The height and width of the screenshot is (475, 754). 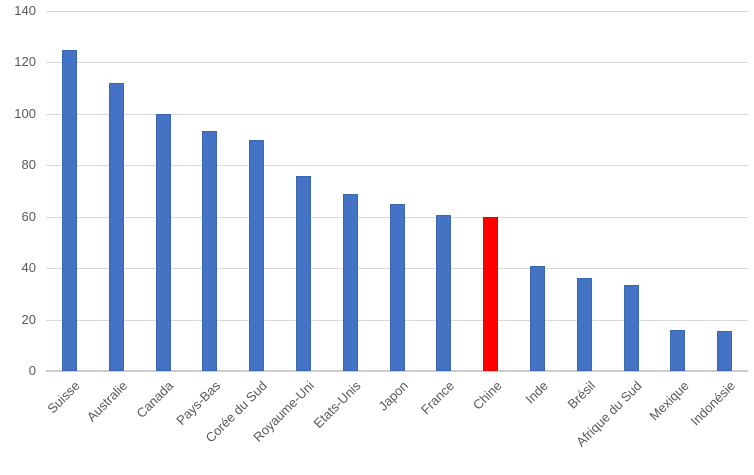 I want to click on bar-pays-bas, so click(x=210, y=251).